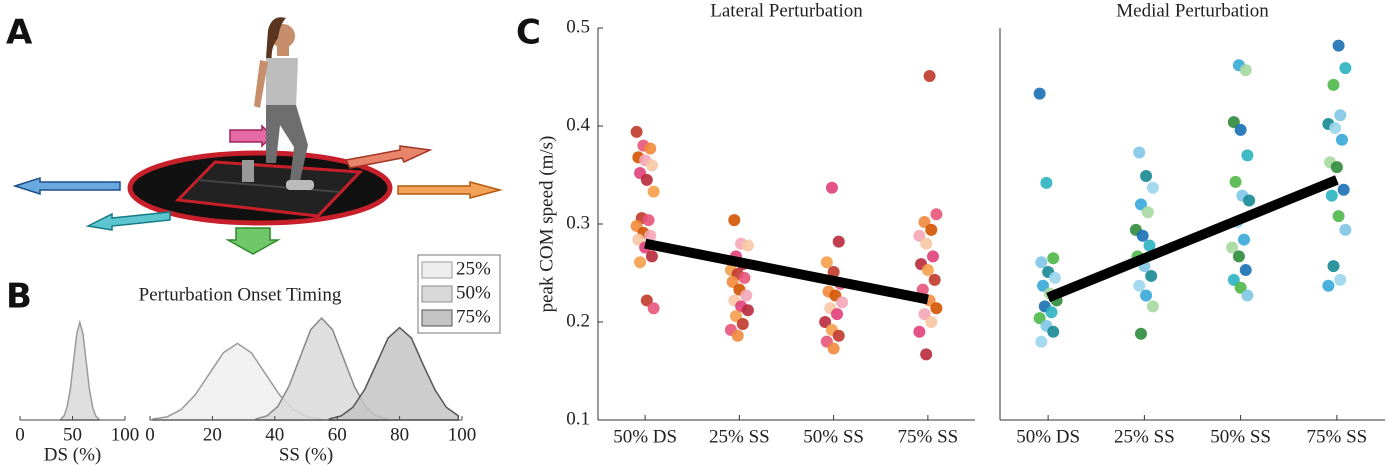  Describe the element at coordinates (72, 434) in the screenshot. I see `x-tick-label: 50` at that location.